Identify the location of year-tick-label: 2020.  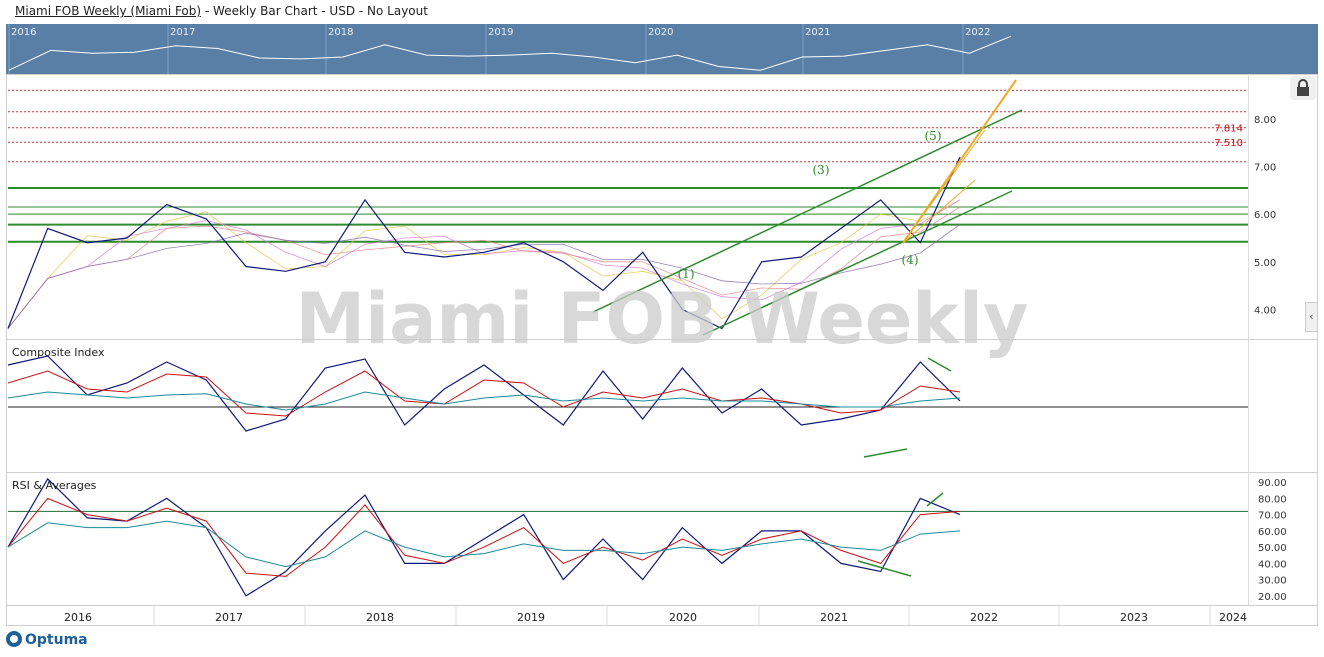
(683, 617).